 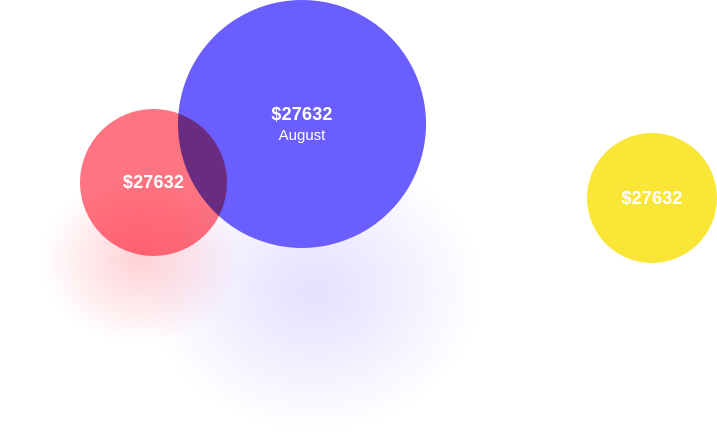 What do you see at coordinates (302, 136) in the screenshot?
I see `bubble-august-label: August` at bounding box center [302, 136].